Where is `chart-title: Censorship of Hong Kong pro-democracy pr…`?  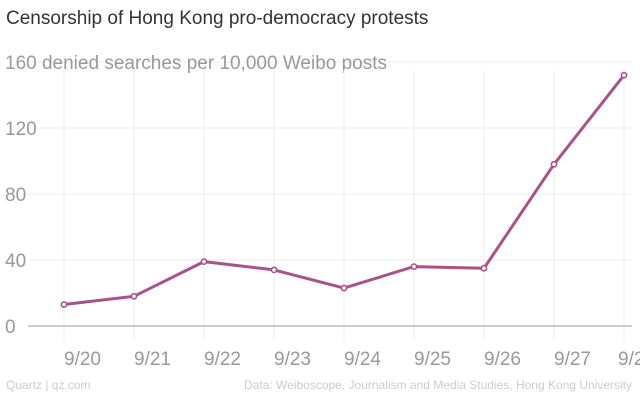 chart-title: Censorship of Hong Kong pro-democracy pr… is located at coordinates (217, 18).